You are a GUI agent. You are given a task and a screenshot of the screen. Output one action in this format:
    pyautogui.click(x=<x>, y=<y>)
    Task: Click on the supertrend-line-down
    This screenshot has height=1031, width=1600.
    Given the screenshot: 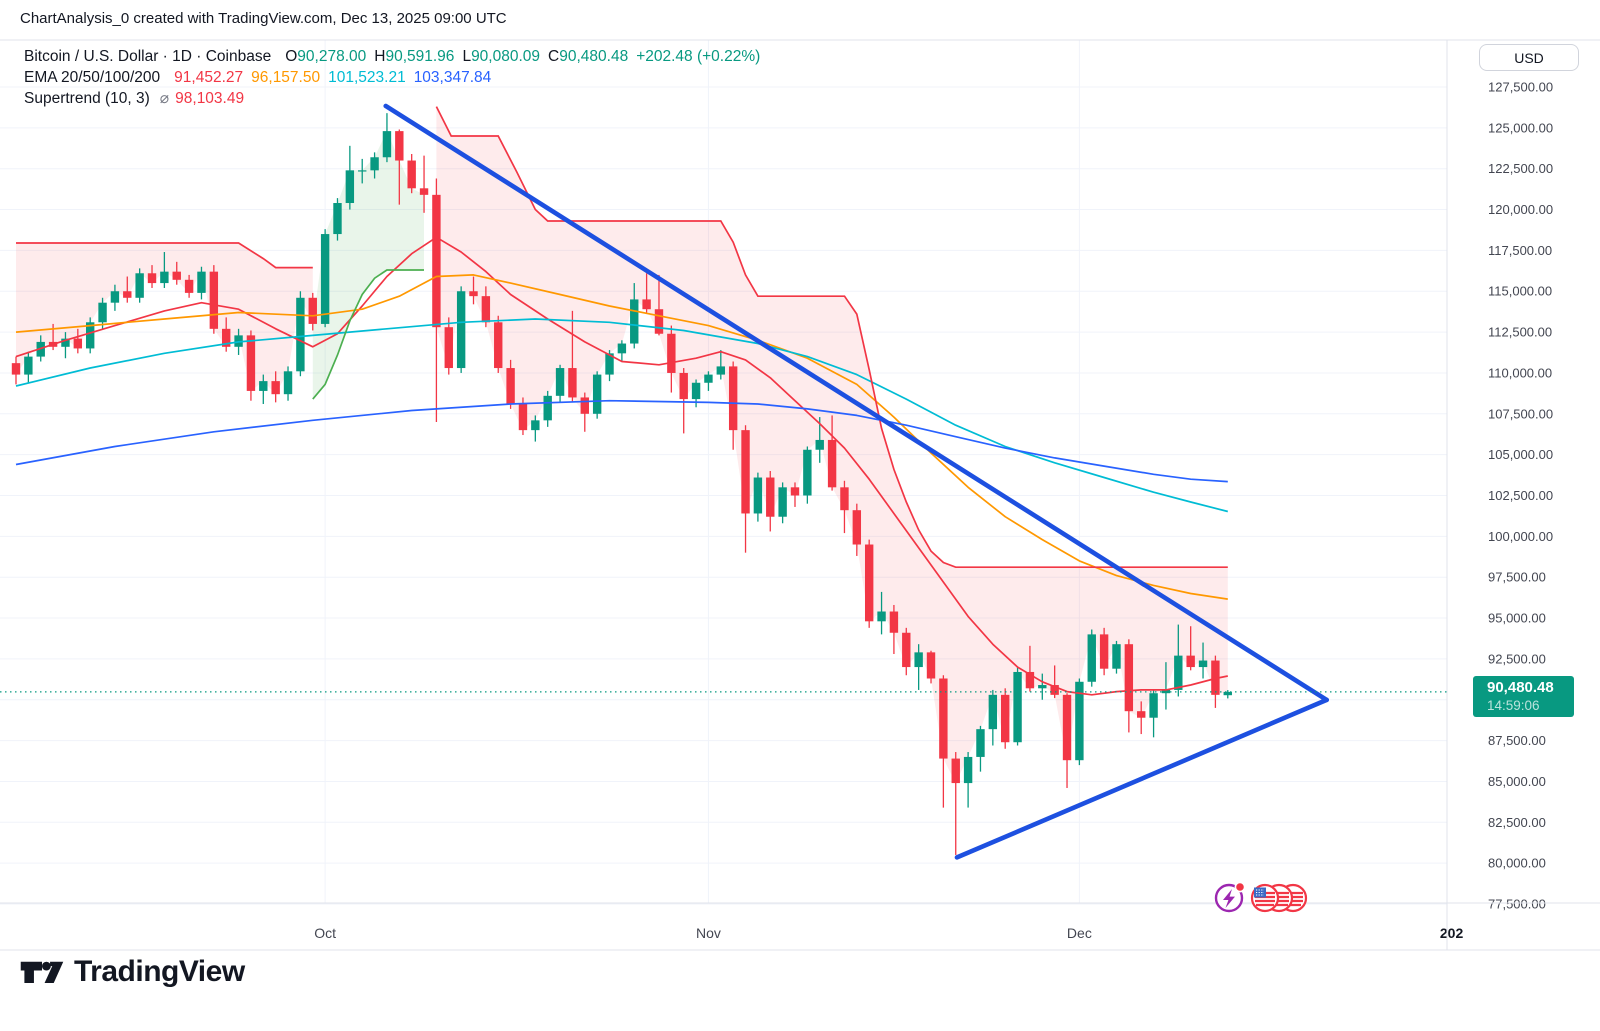 What is the action you would take?
    pyautogui.click(x=164, y=255)
    